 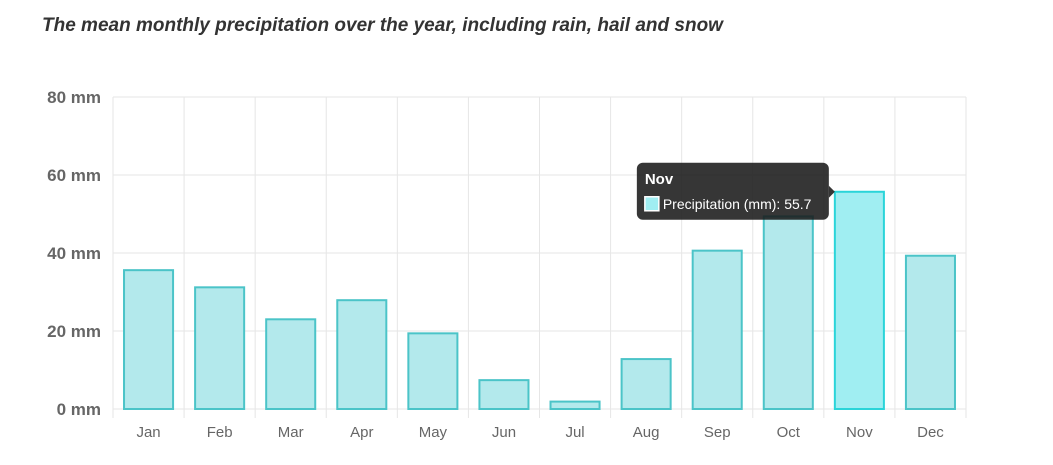 I want to click on x-tick-label: Mar, so click(x=291, y=432).